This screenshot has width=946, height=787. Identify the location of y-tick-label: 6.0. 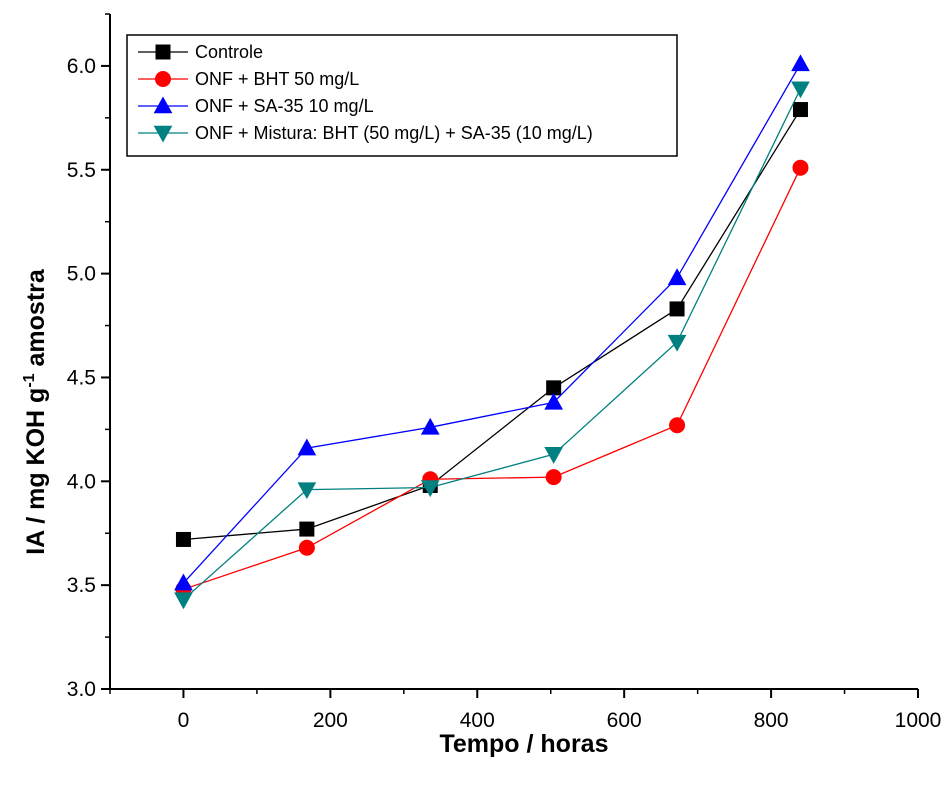
(81, 66).